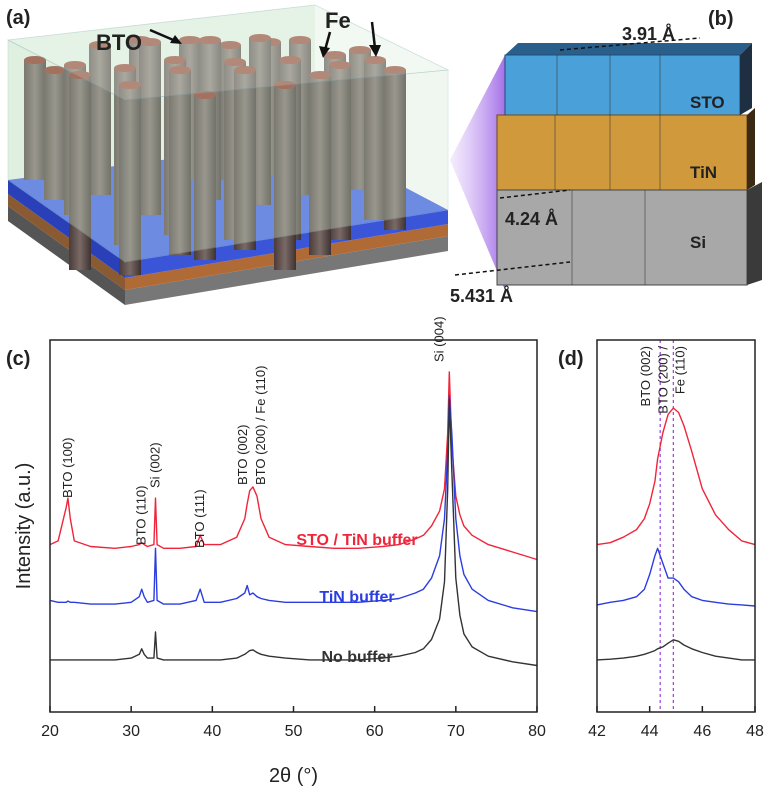 This screenshot has width=769, height=802. I want to click on nanopillars, so click(215, 154).